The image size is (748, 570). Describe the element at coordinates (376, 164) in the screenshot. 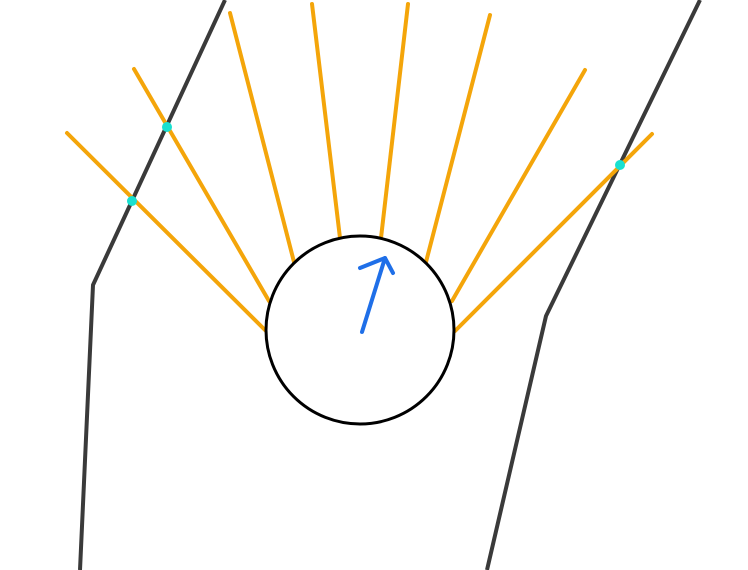

I see `hit-points` at that location.